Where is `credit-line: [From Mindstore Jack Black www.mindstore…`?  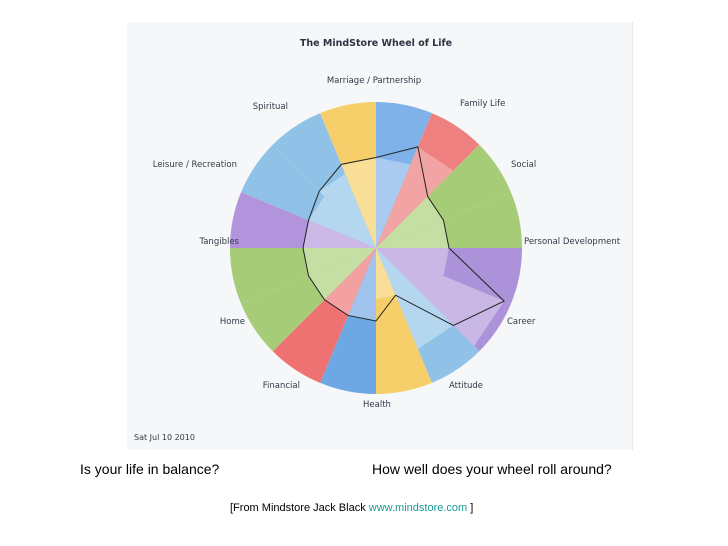
credit-line: [From Mindstore Jack Black www.mindstore… is located at coordinates (351, 508).